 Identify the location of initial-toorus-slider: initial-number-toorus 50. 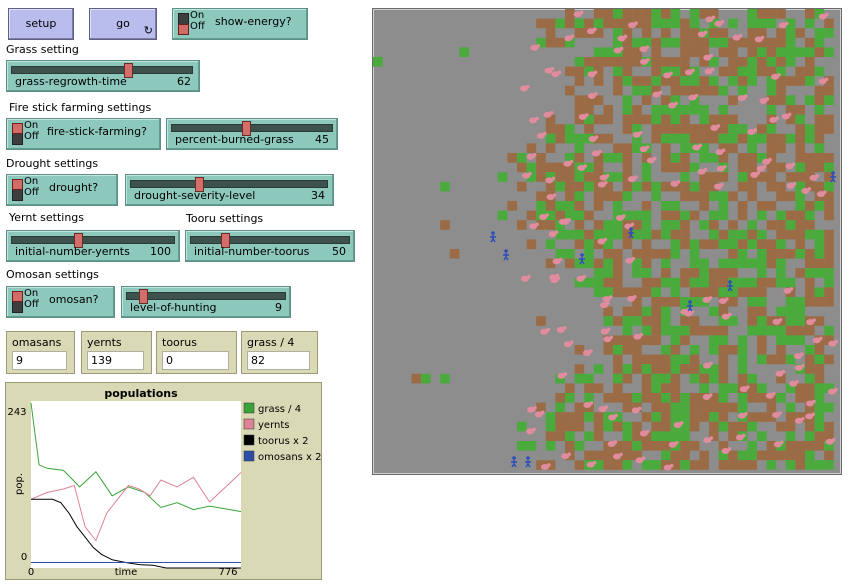
(270, 246).